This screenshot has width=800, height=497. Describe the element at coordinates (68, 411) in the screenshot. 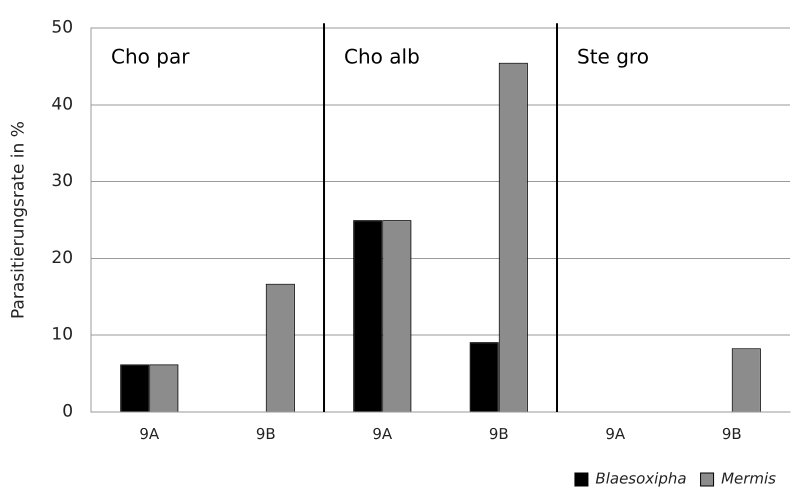

I see `y-tick-label: 0` at that location.